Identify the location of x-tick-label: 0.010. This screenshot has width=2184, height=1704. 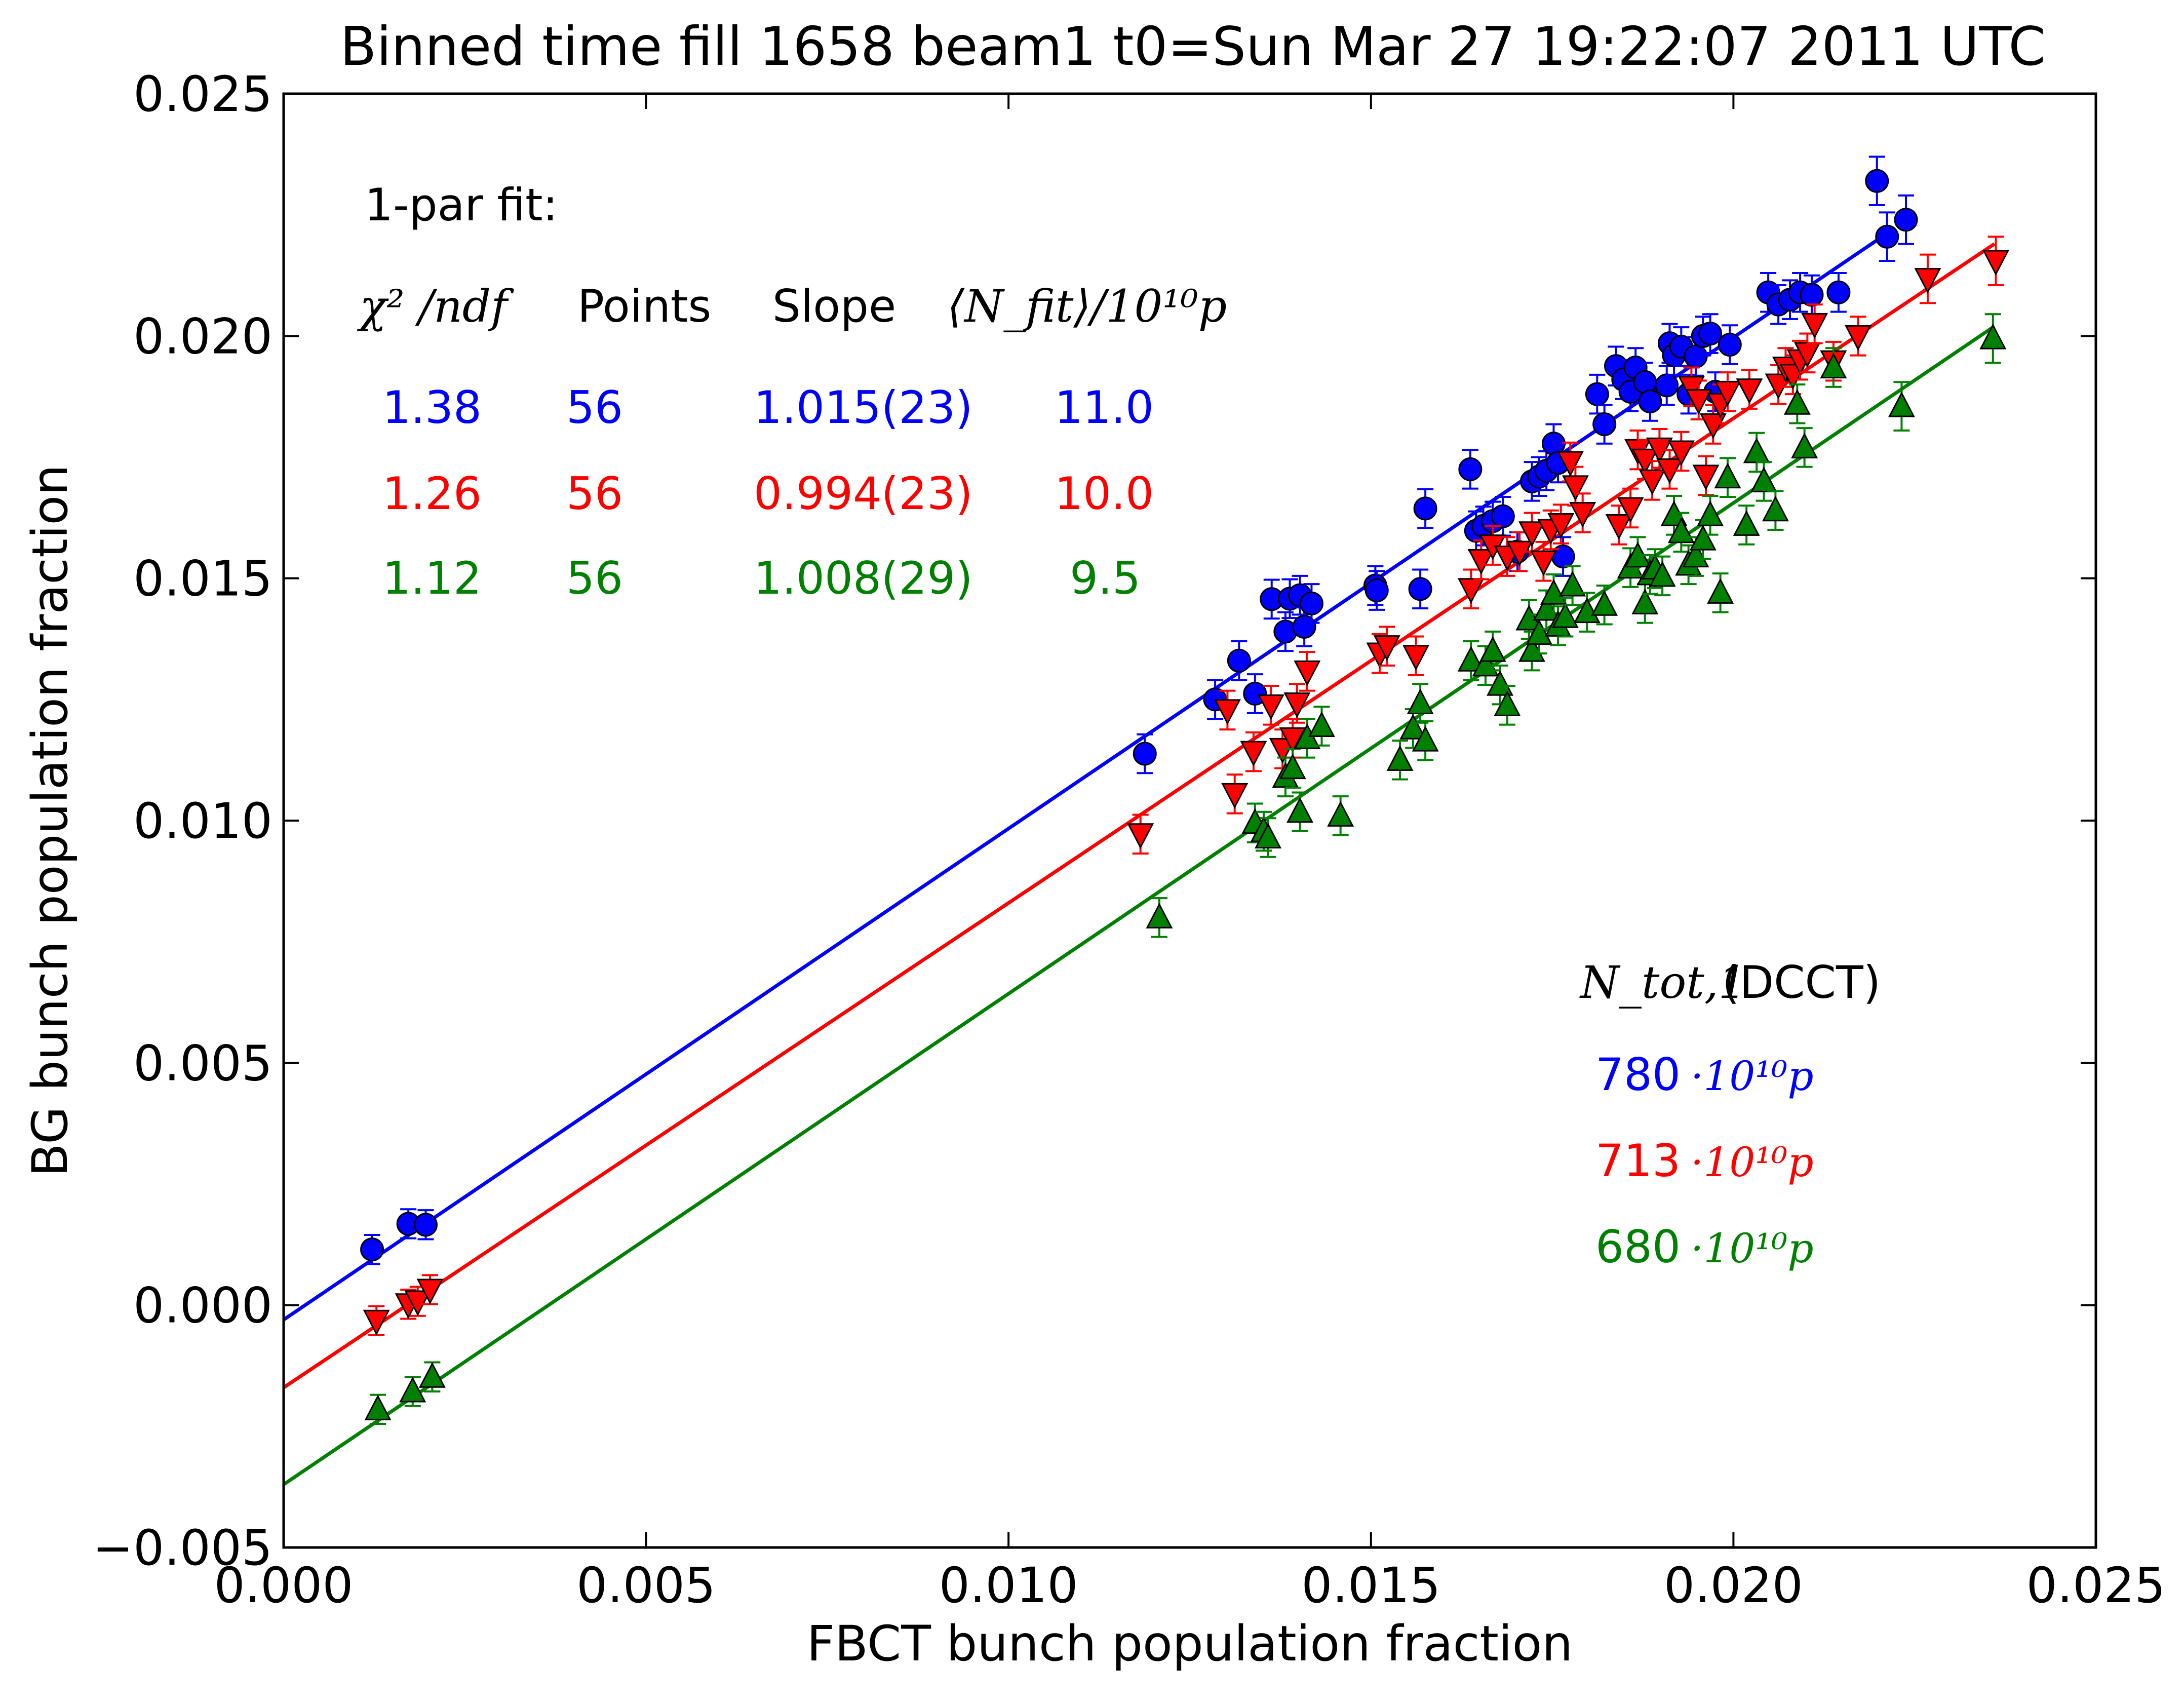
(1008, 1585).